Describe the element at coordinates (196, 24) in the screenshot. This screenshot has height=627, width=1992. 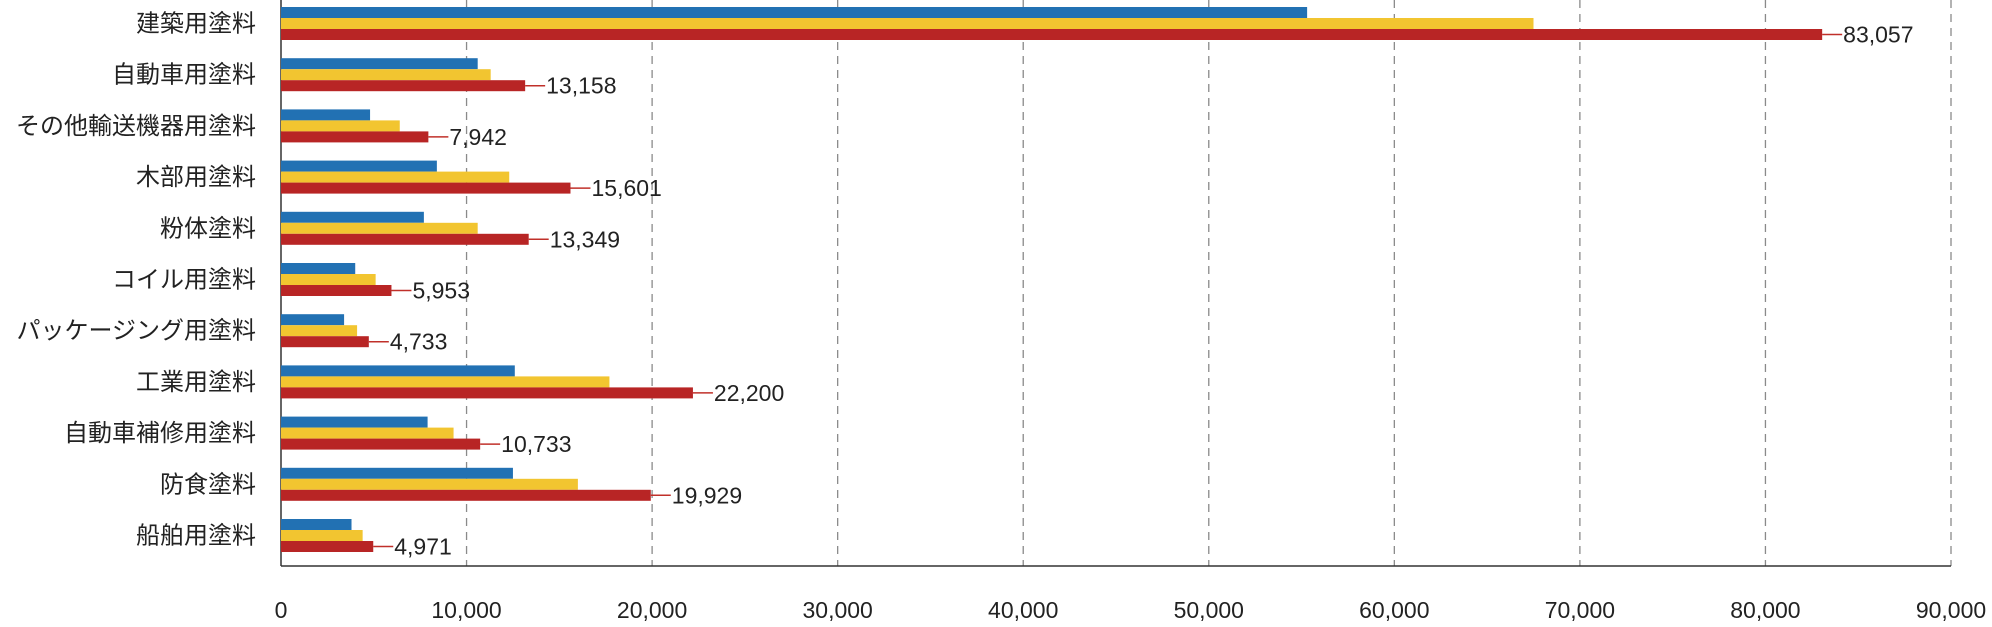
I see `category-label: 建築用塗料` at that location.